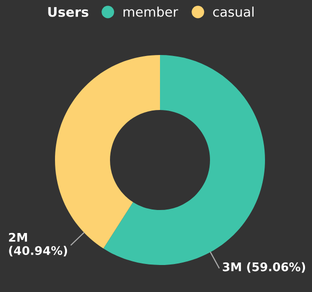 This screenshot has height=292, width=312. What do you see at coordinates (68, 12) in the screenshot?
I see `legend-title: Users` at bounding box center [68, 12].